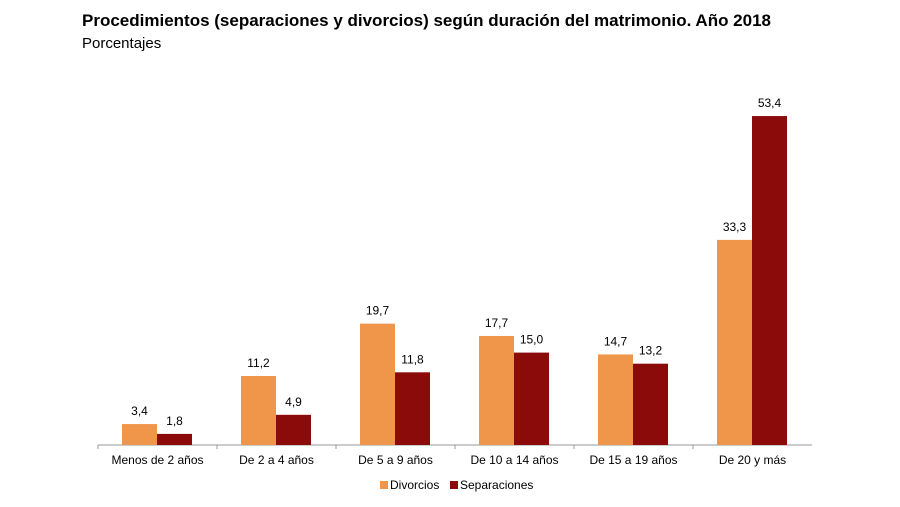  Describe the element at coordinates (616, 341) in the screenshot. I see `data-label: 14,7` at that location.